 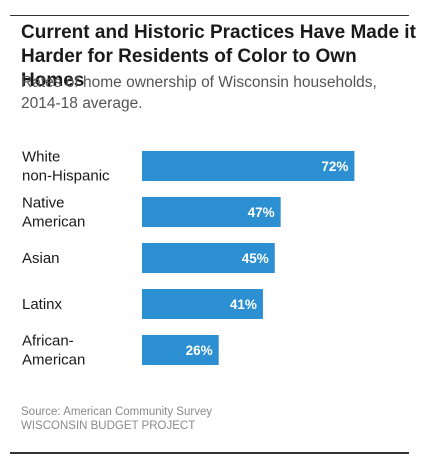 I want to click on bar-value-label: 72%, so click(x=334, y=166).